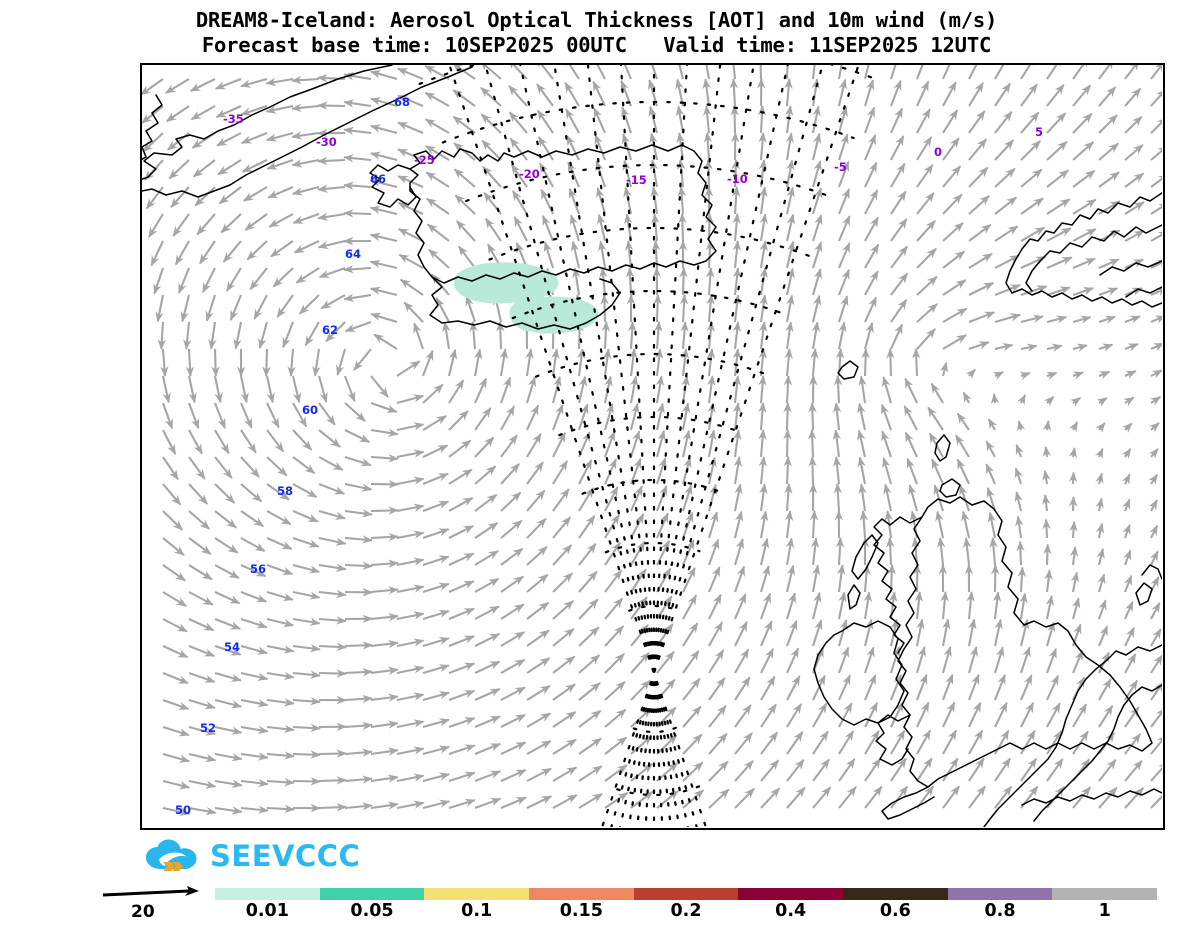 This screenshot has height=930, width=1193. What do you see at coordinates (1072, 735) in the screenshot?
I see `coastline-continental-europe` at bounding box center [1072, 735].